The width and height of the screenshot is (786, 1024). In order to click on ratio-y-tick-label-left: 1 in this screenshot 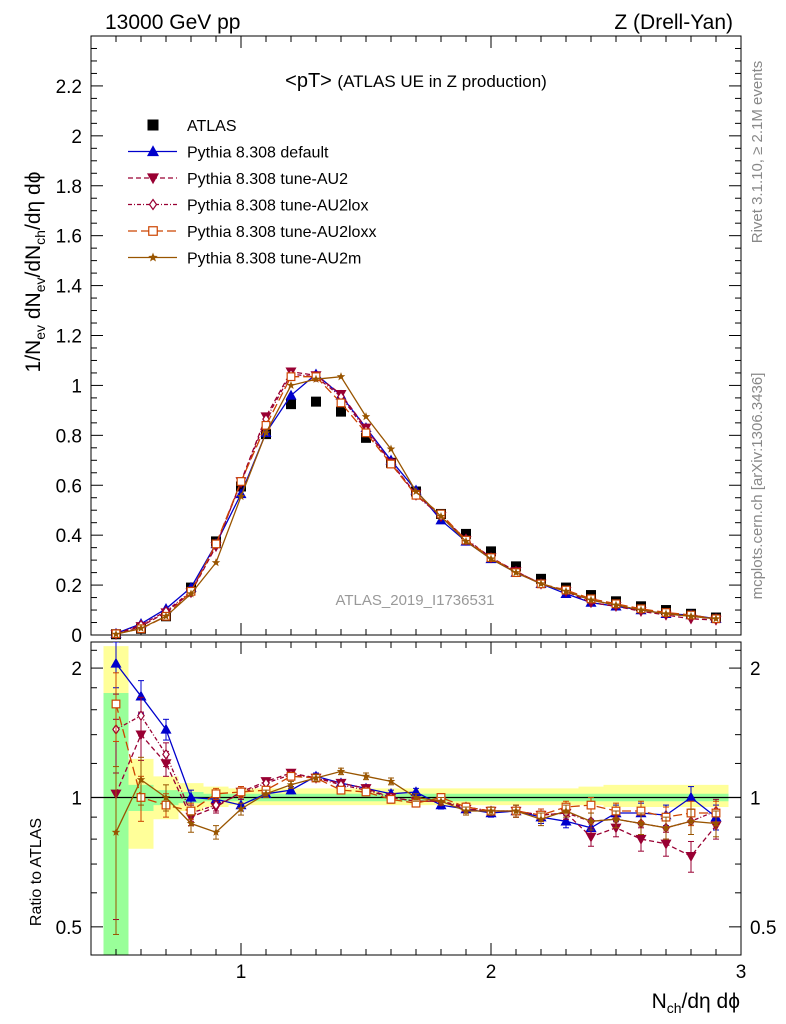, I will do `click(76, 798)`.